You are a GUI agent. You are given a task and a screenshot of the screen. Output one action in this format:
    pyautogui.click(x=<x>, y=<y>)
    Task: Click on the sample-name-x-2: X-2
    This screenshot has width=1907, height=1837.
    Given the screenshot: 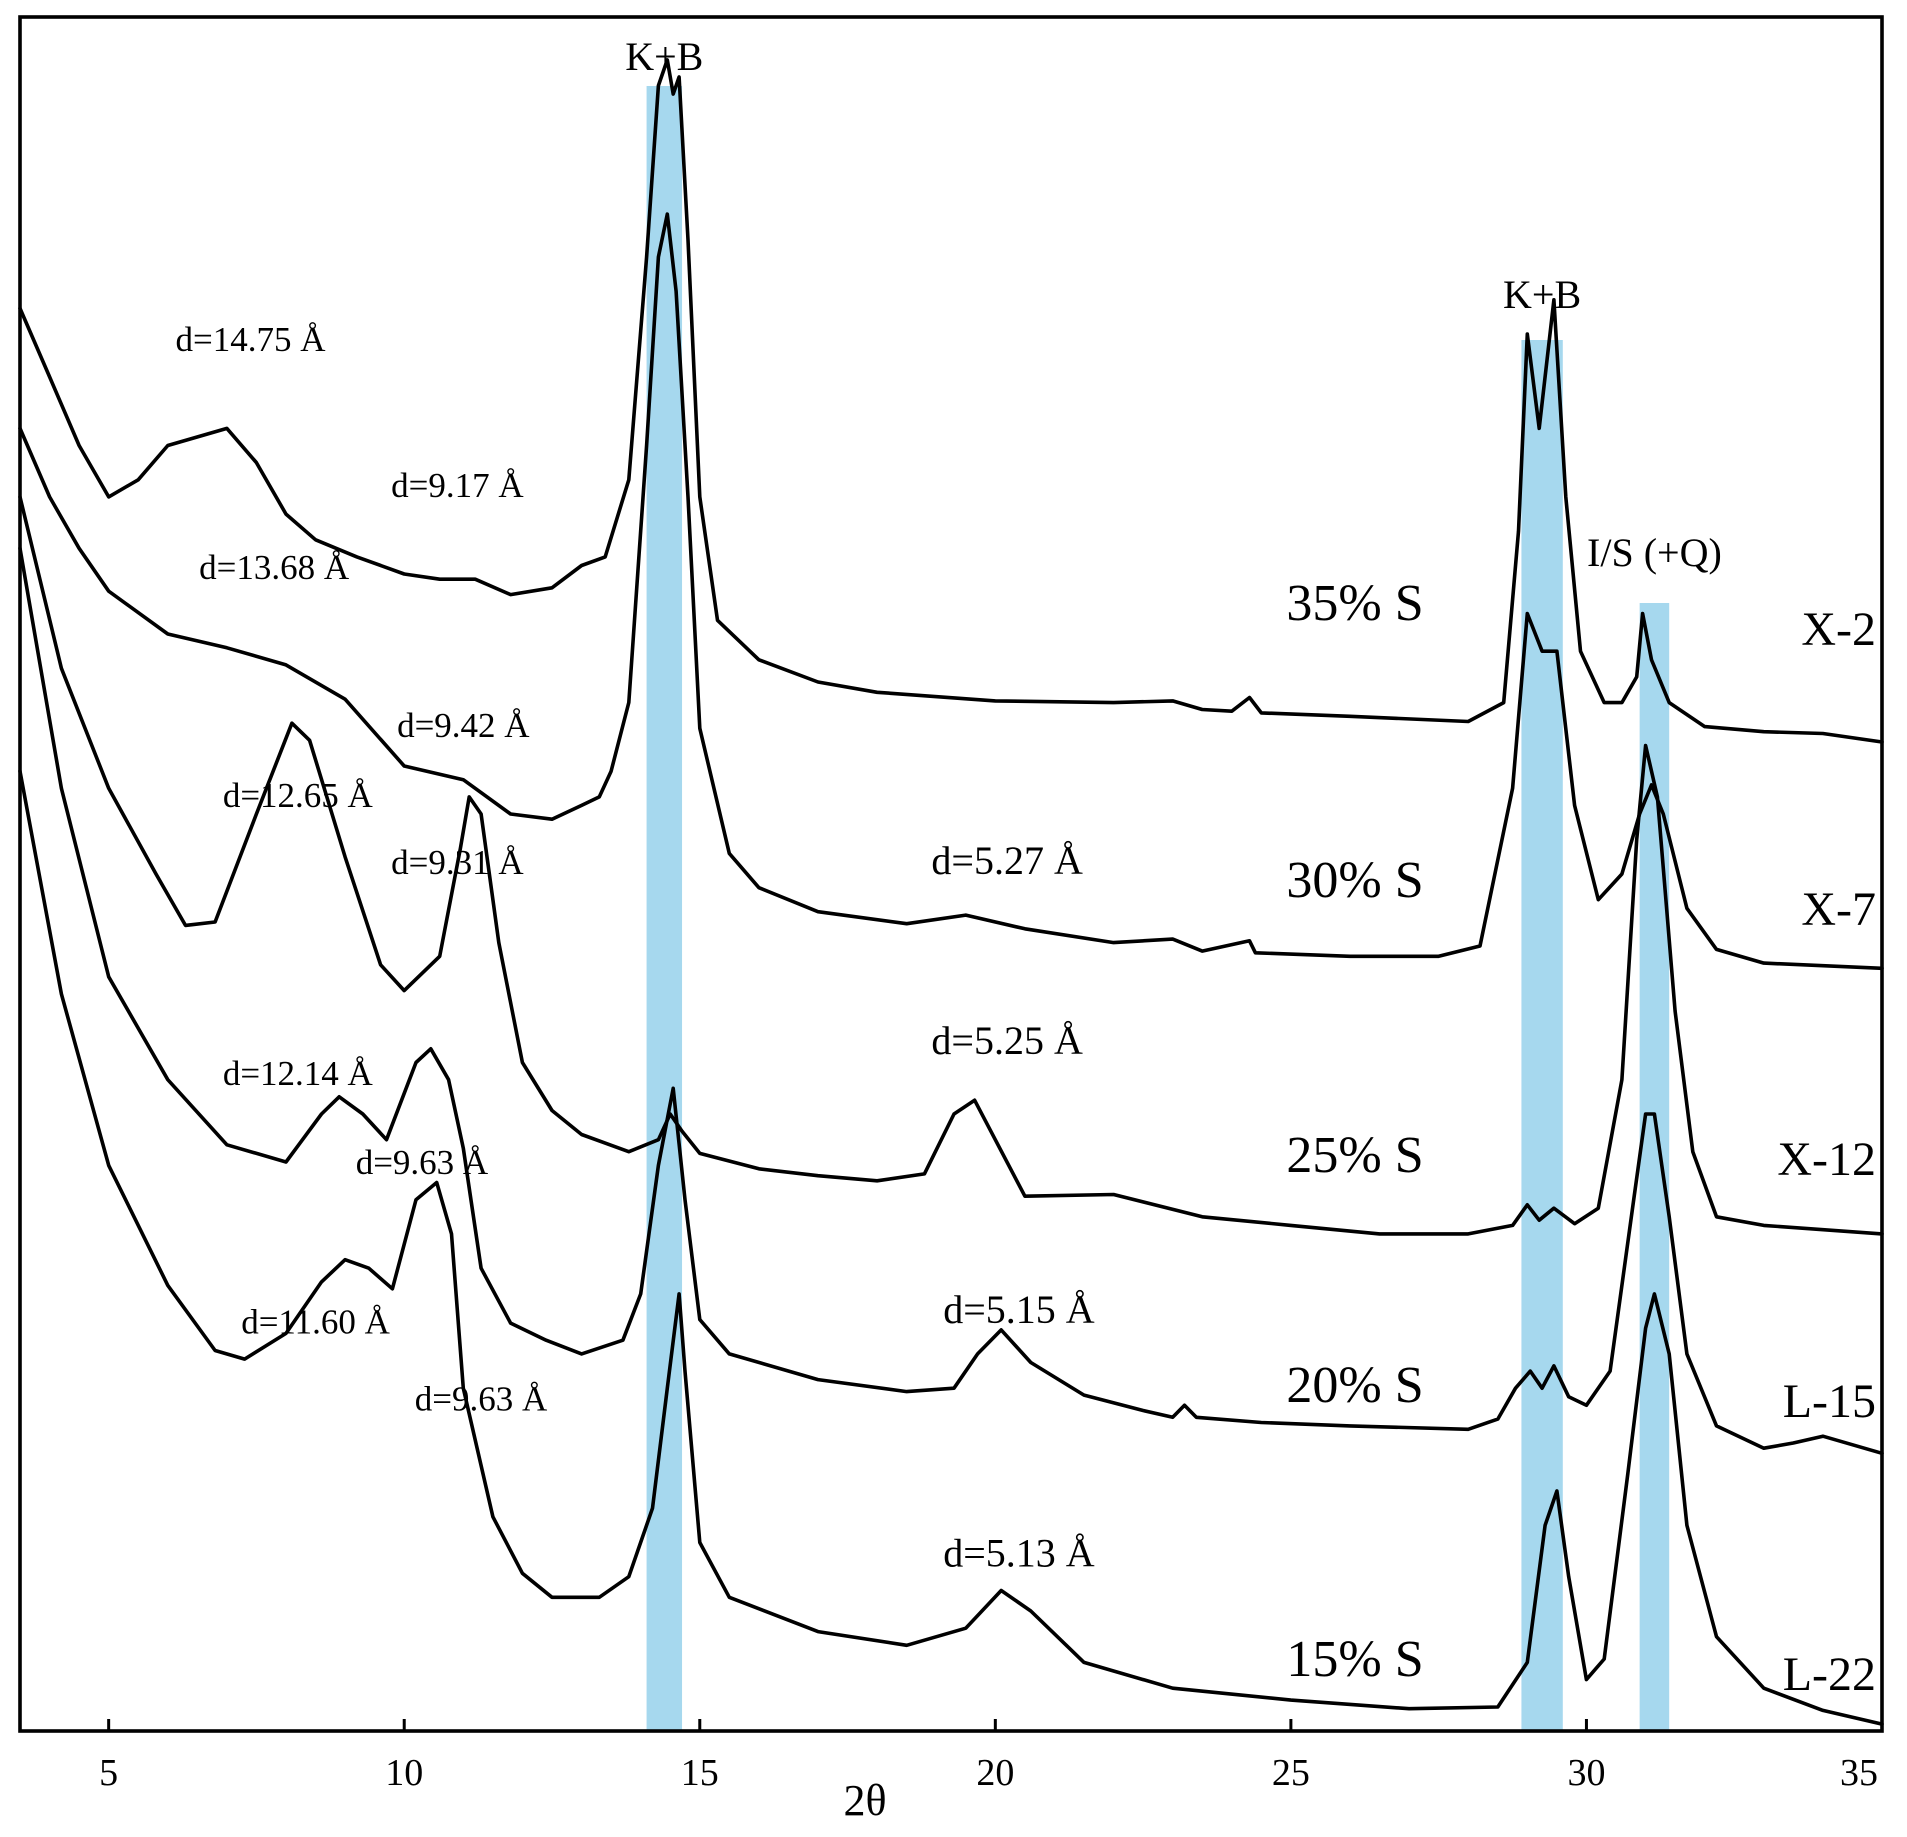 What is the action you would take?
    pyautogui.click(x=1838, y=629)
    